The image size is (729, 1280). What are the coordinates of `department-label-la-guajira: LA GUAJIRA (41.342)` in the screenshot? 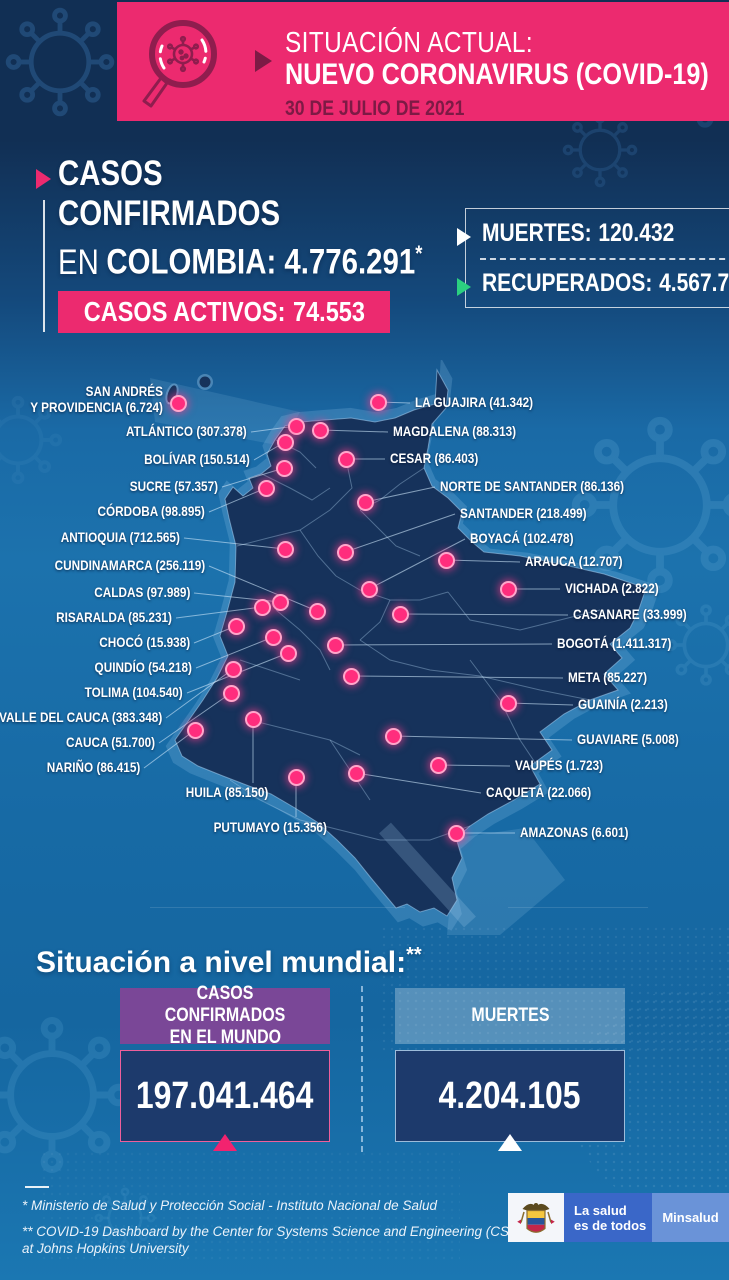 It's located at (485, 402).